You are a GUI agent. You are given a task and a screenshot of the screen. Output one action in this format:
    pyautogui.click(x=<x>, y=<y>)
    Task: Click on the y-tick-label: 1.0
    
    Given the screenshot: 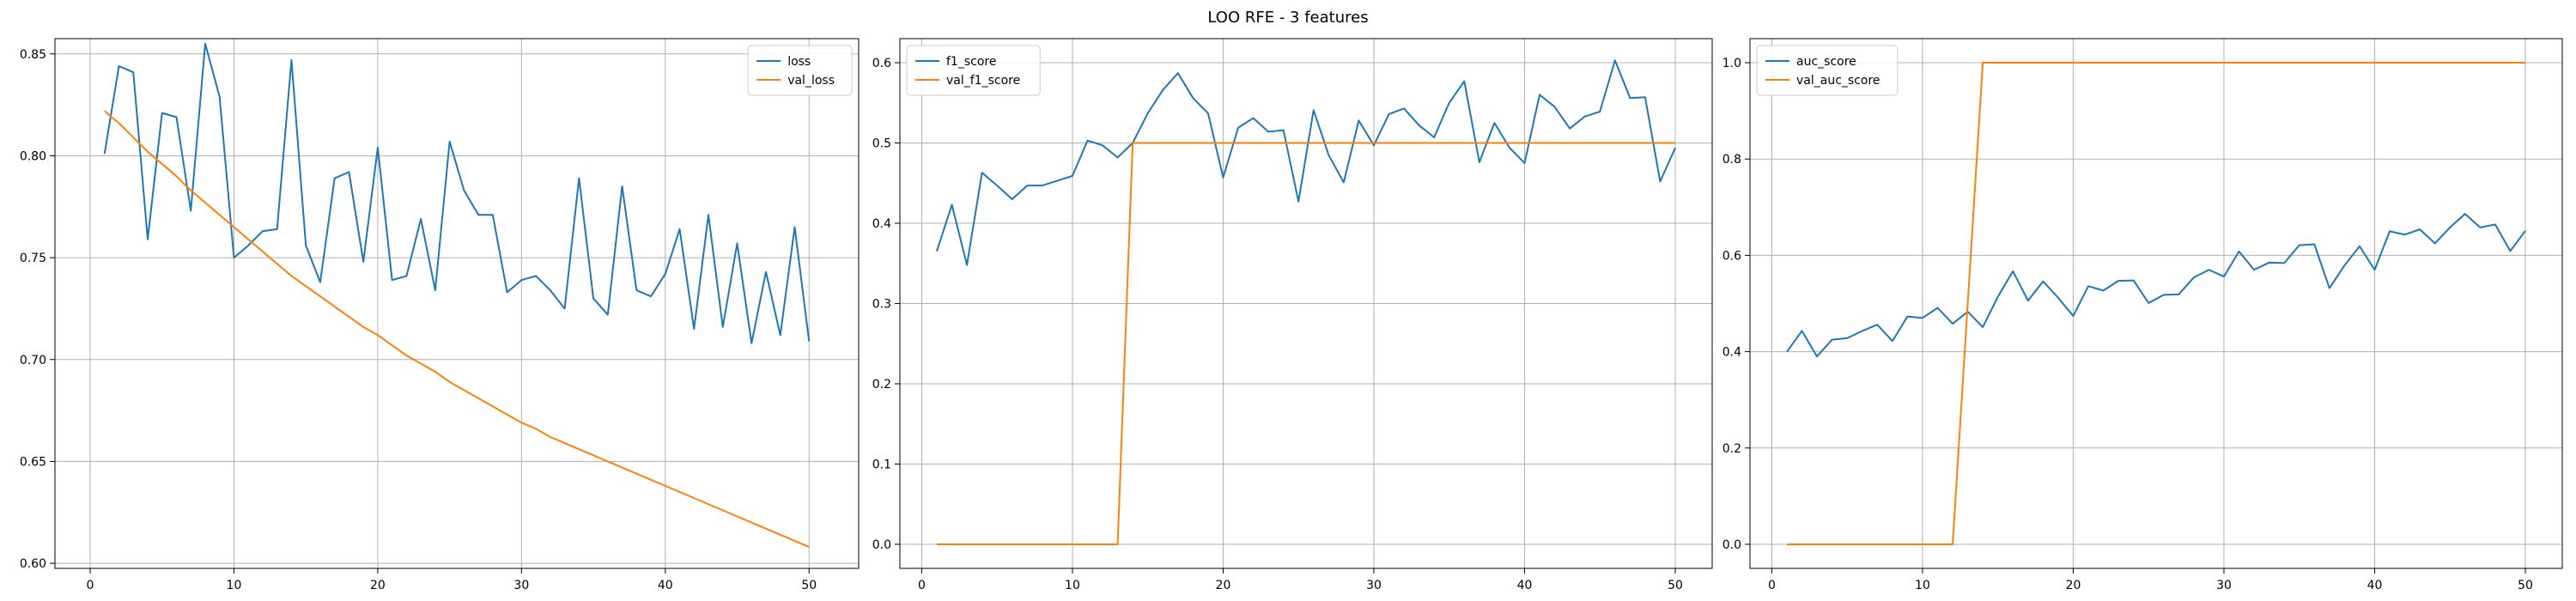 What is the action you would take?
    pyautogui.click(x=1731, y=64)
    